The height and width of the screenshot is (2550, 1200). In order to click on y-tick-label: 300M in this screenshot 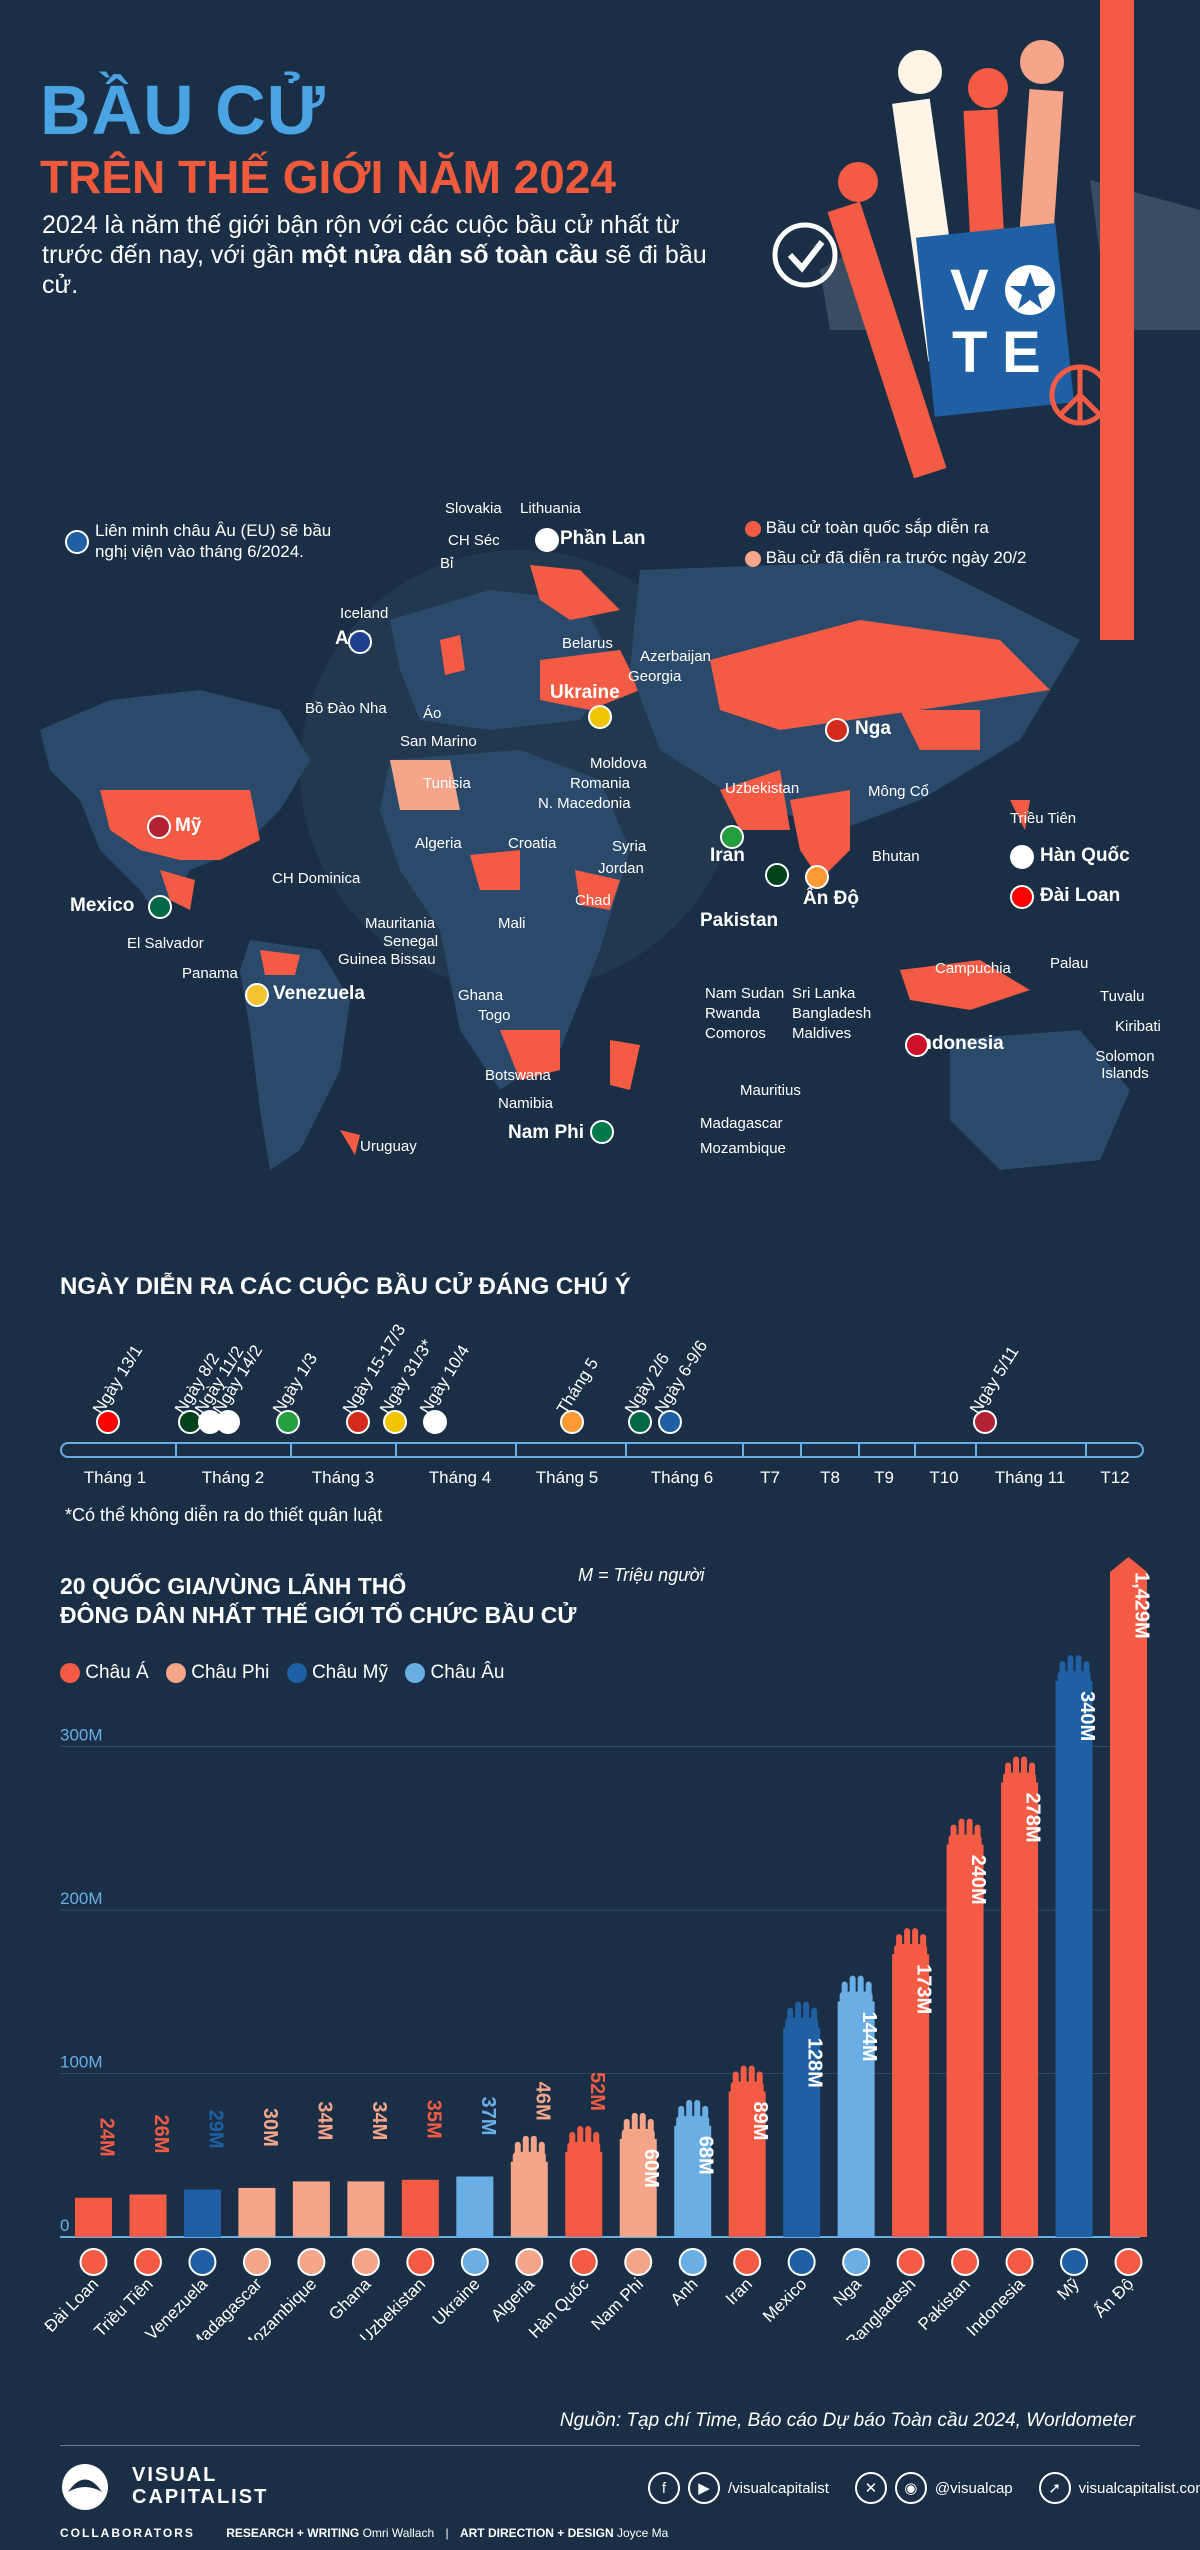, I will do `click(81, 1735)`.